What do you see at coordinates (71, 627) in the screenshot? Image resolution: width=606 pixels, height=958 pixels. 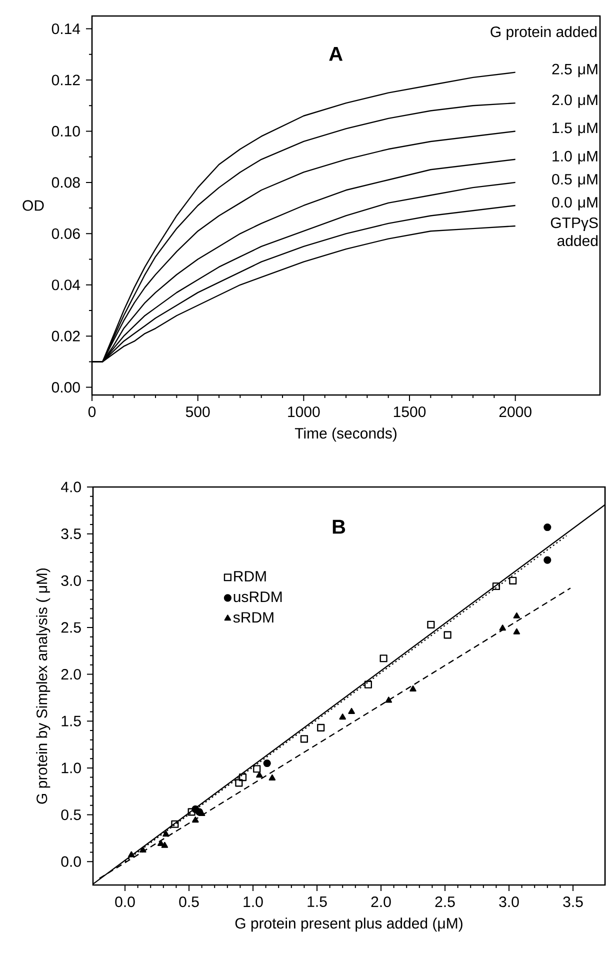 I see `y-tick-label: 2.5` at bounding box center [71, 627].